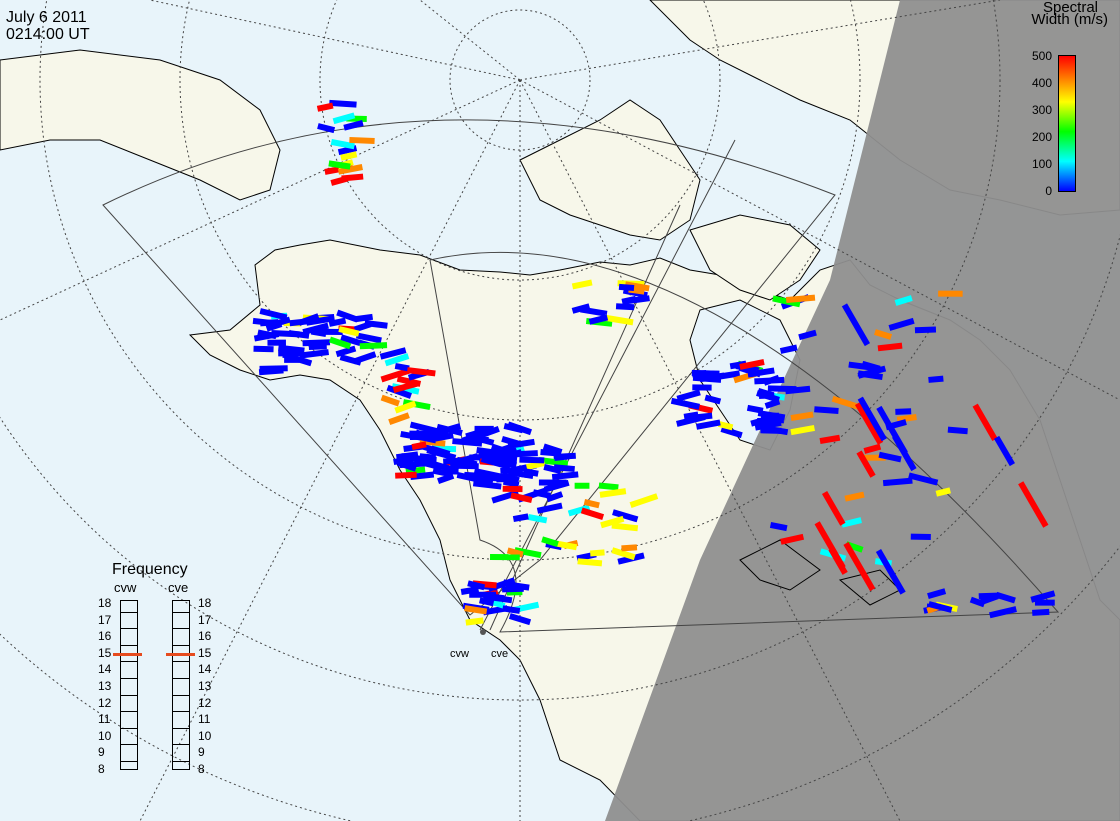 The image size is (1120, 821). Describe the element at coordinates (101, 769) in the screenshot. I see `frequency-tick-left: 8` at that location.